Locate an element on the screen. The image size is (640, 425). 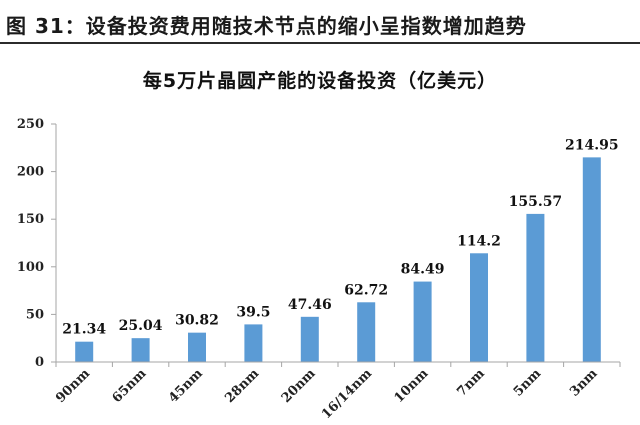
x-tick-label: 5nm is located at coordinates (528, 383).